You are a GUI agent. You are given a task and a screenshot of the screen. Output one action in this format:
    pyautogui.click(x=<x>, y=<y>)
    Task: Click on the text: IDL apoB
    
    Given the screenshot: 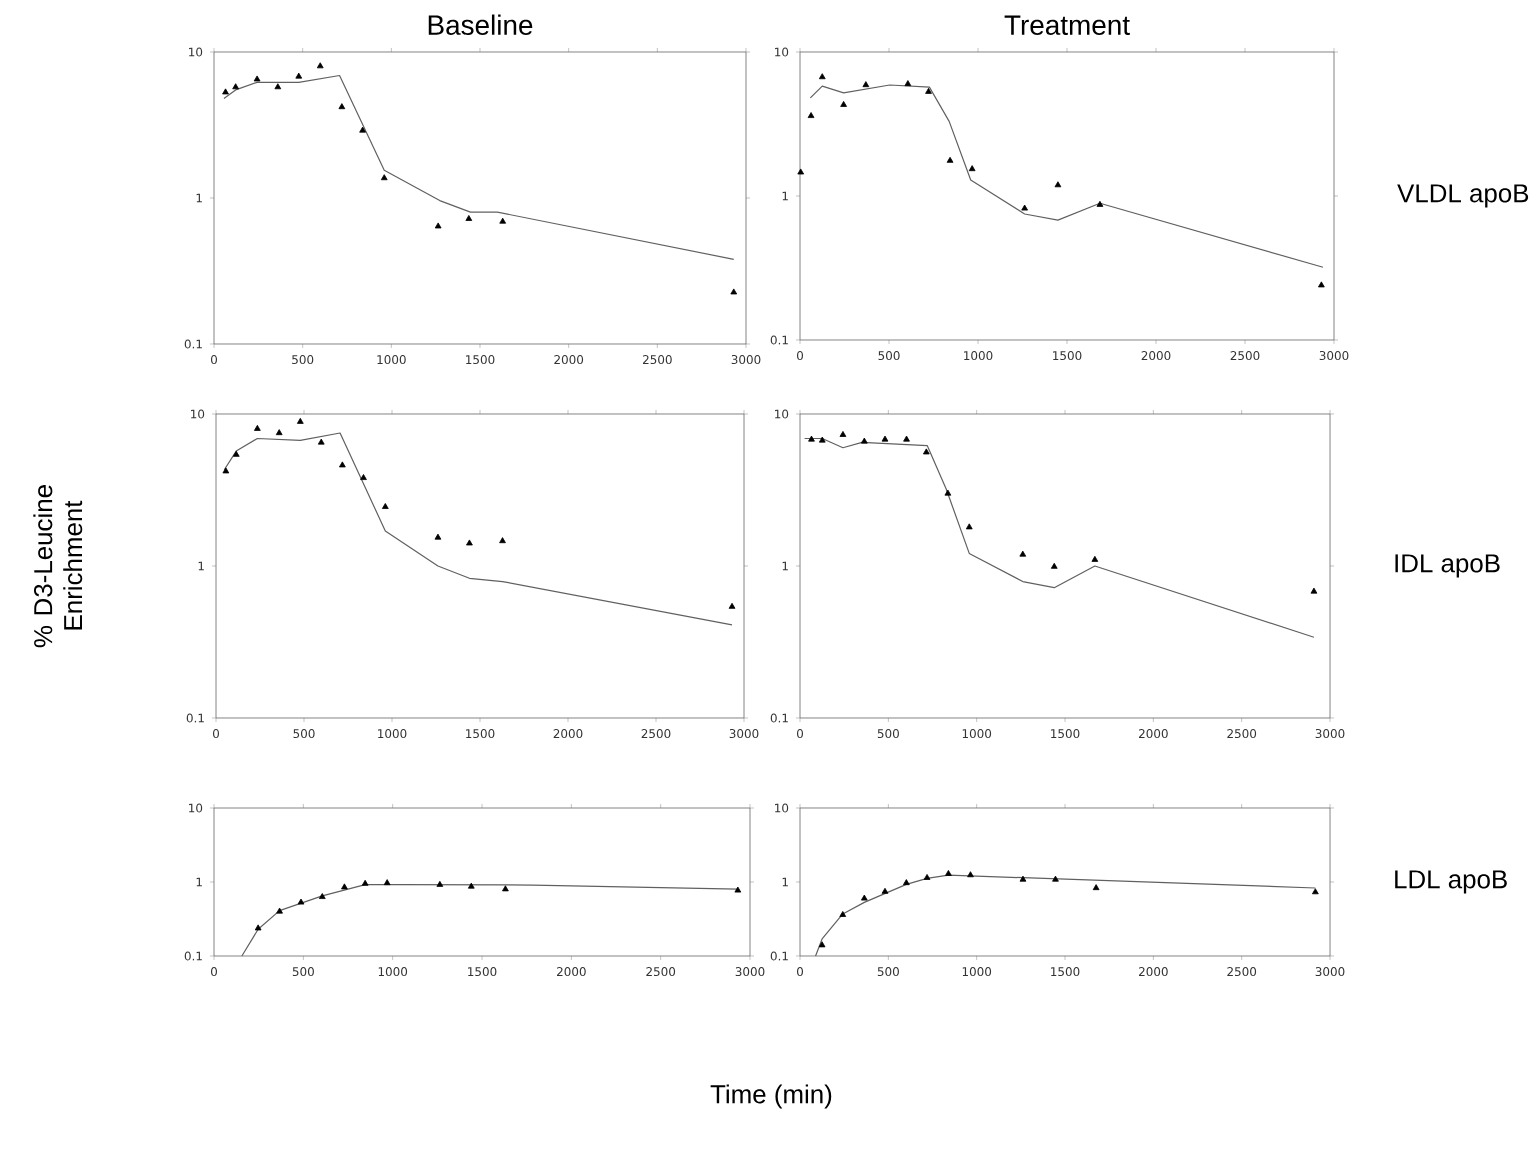 What is the action you would take?
    pyautogui.click(x=1447, y=566)
    